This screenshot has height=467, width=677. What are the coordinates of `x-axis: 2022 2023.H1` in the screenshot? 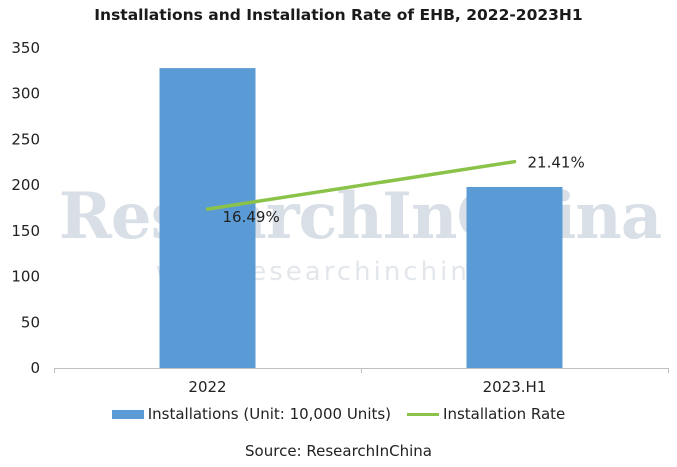 It's located at (361, 382).